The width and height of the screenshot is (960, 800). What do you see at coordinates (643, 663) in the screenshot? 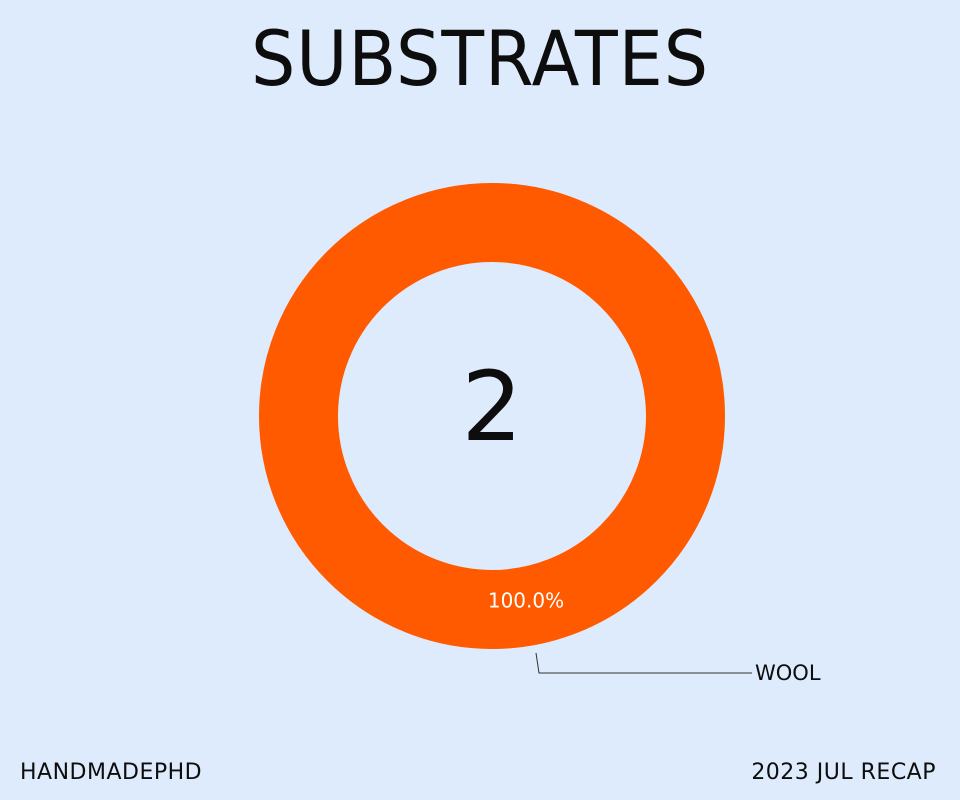
I see `slice-leader-line` at bounding box center [643, 663].